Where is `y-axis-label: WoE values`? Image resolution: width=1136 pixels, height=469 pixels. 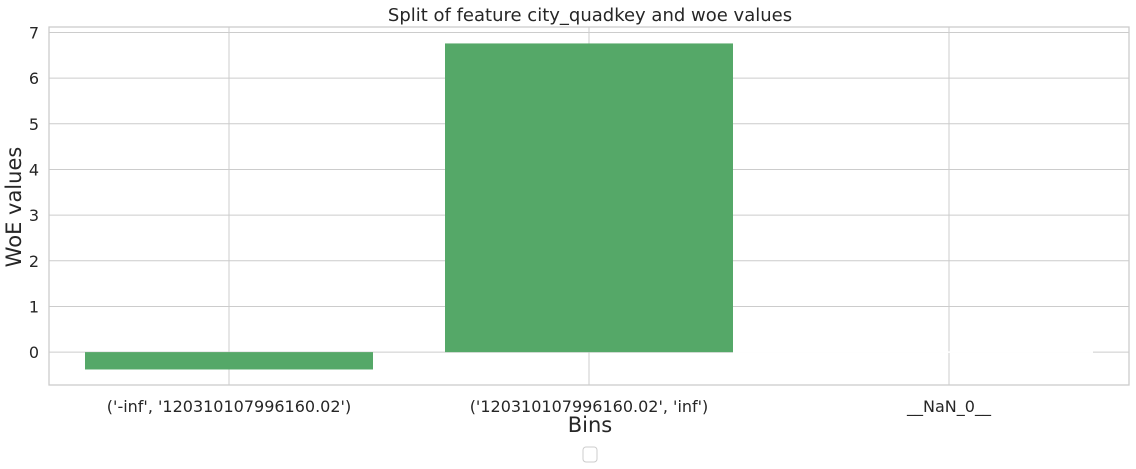
y-axis-label: WoE values is located at coordinates (14, 207).